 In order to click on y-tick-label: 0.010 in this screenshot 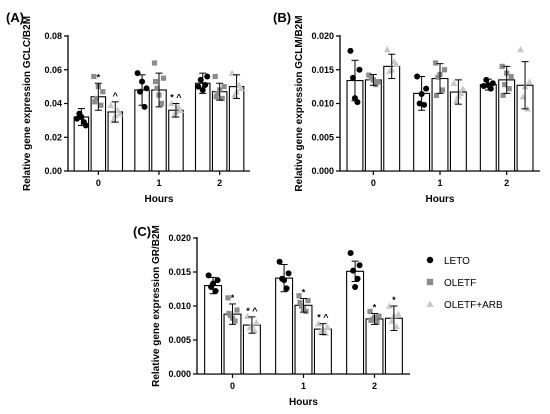, I will do `click(179, 306)`.